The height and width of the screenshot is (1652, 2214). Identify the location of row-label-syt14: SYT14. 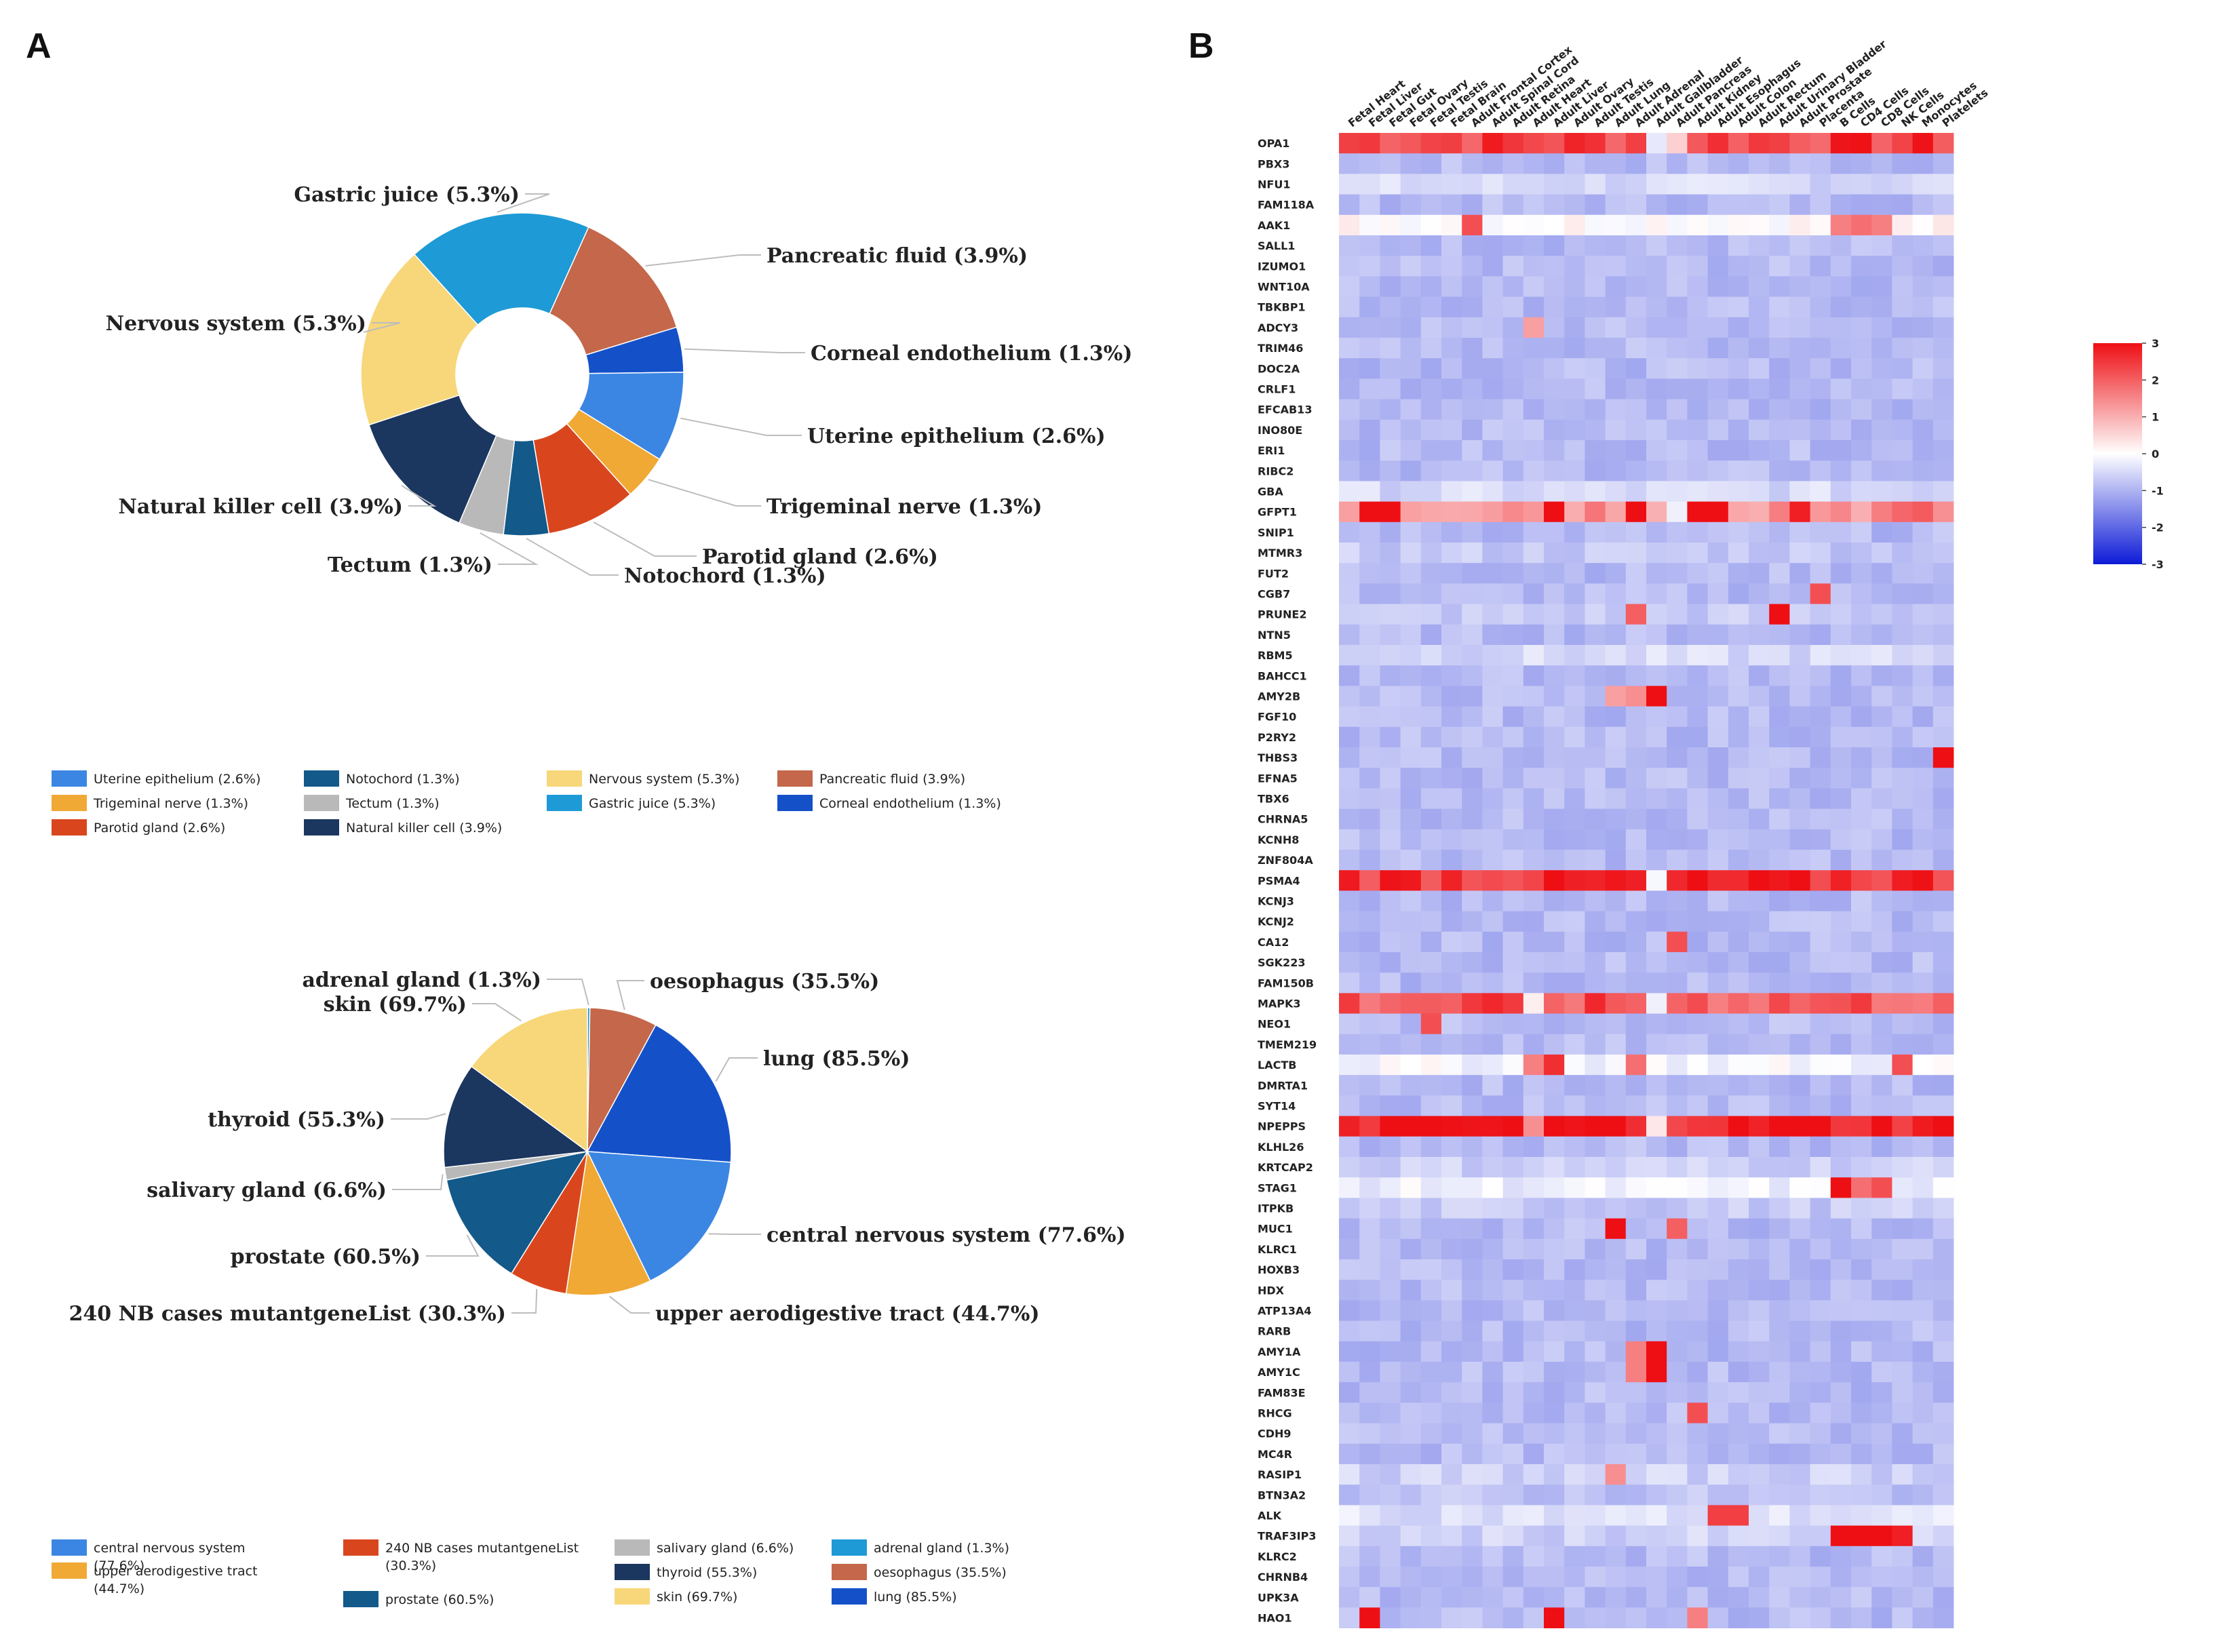
(1277, 1106).